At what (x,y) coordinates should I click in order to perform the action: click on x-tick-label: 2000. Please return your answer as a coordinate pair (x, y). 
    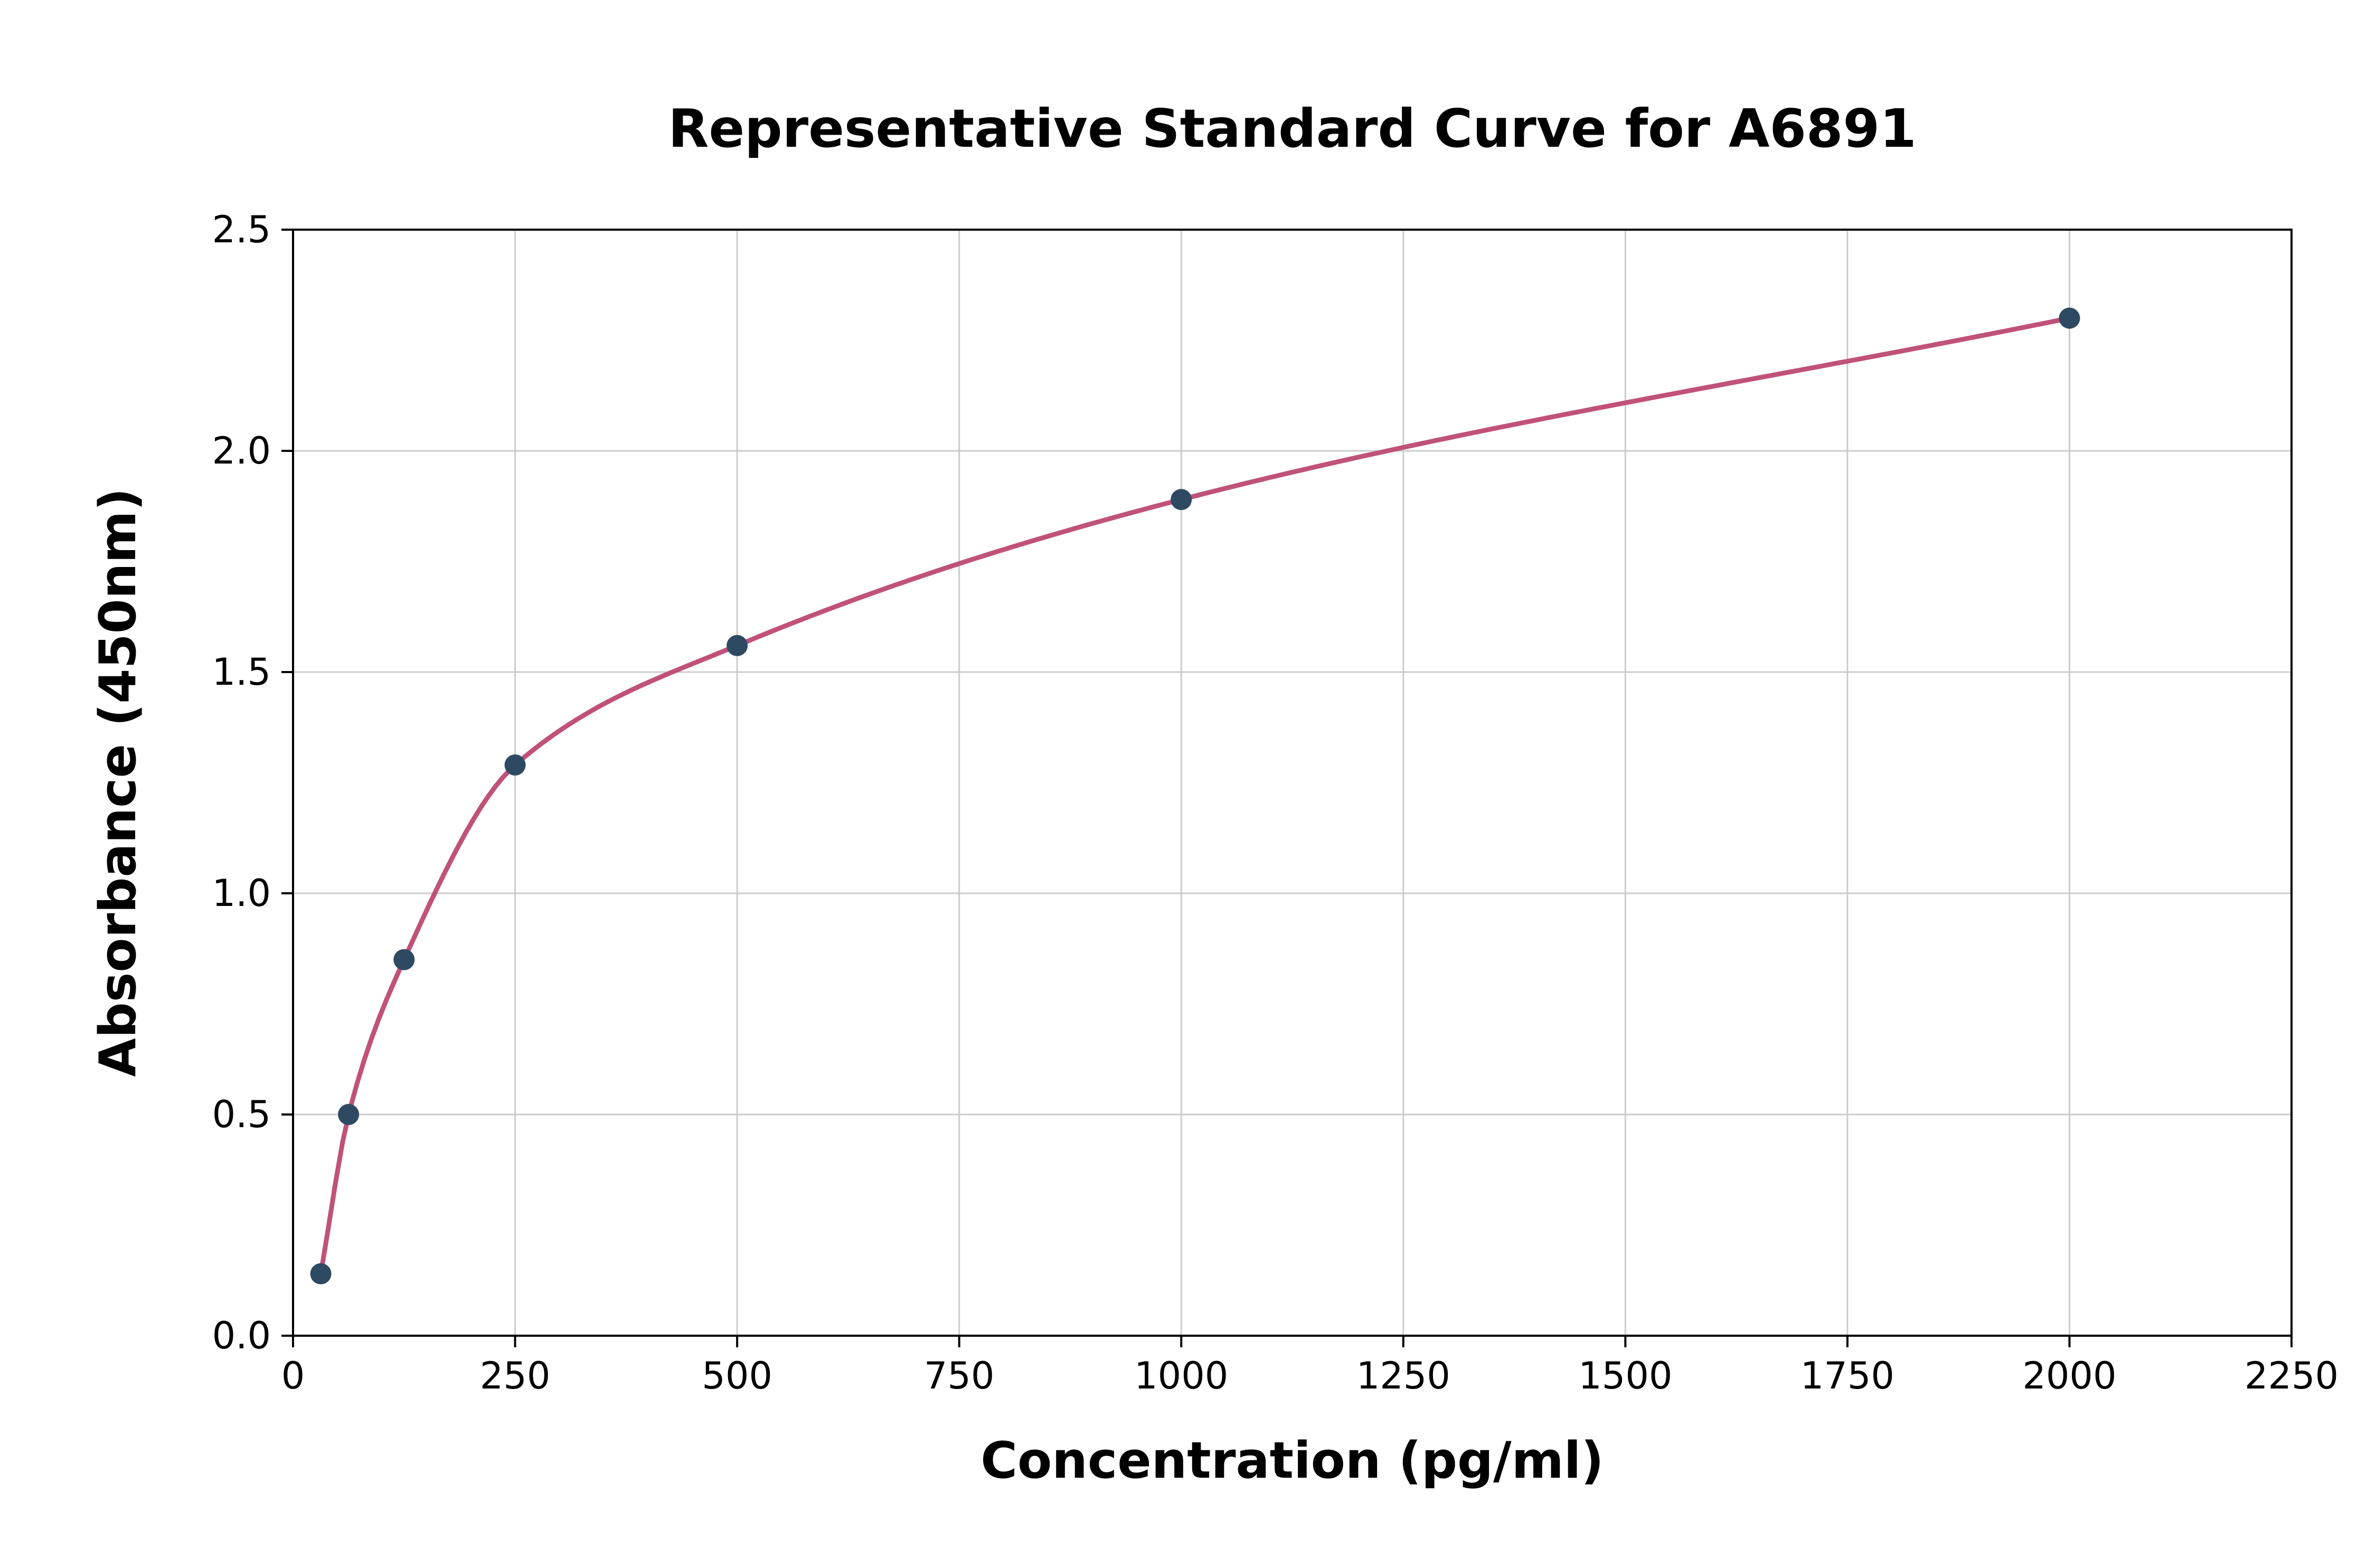
    Looking at the image, I should click on (2069, 1375).